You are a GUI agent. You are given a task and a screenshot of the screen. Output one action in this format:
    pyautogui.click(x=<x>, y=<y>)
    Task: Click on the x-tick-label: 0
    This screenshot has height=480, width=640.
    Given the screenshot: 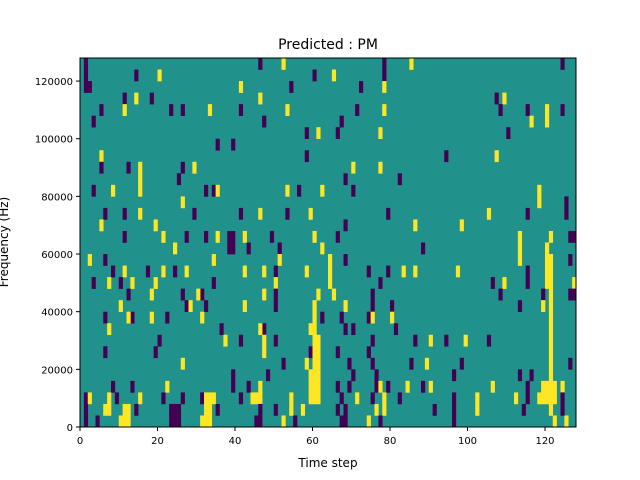 What is the action you would take?
    pyautogui.click(x=80, y=441)
    